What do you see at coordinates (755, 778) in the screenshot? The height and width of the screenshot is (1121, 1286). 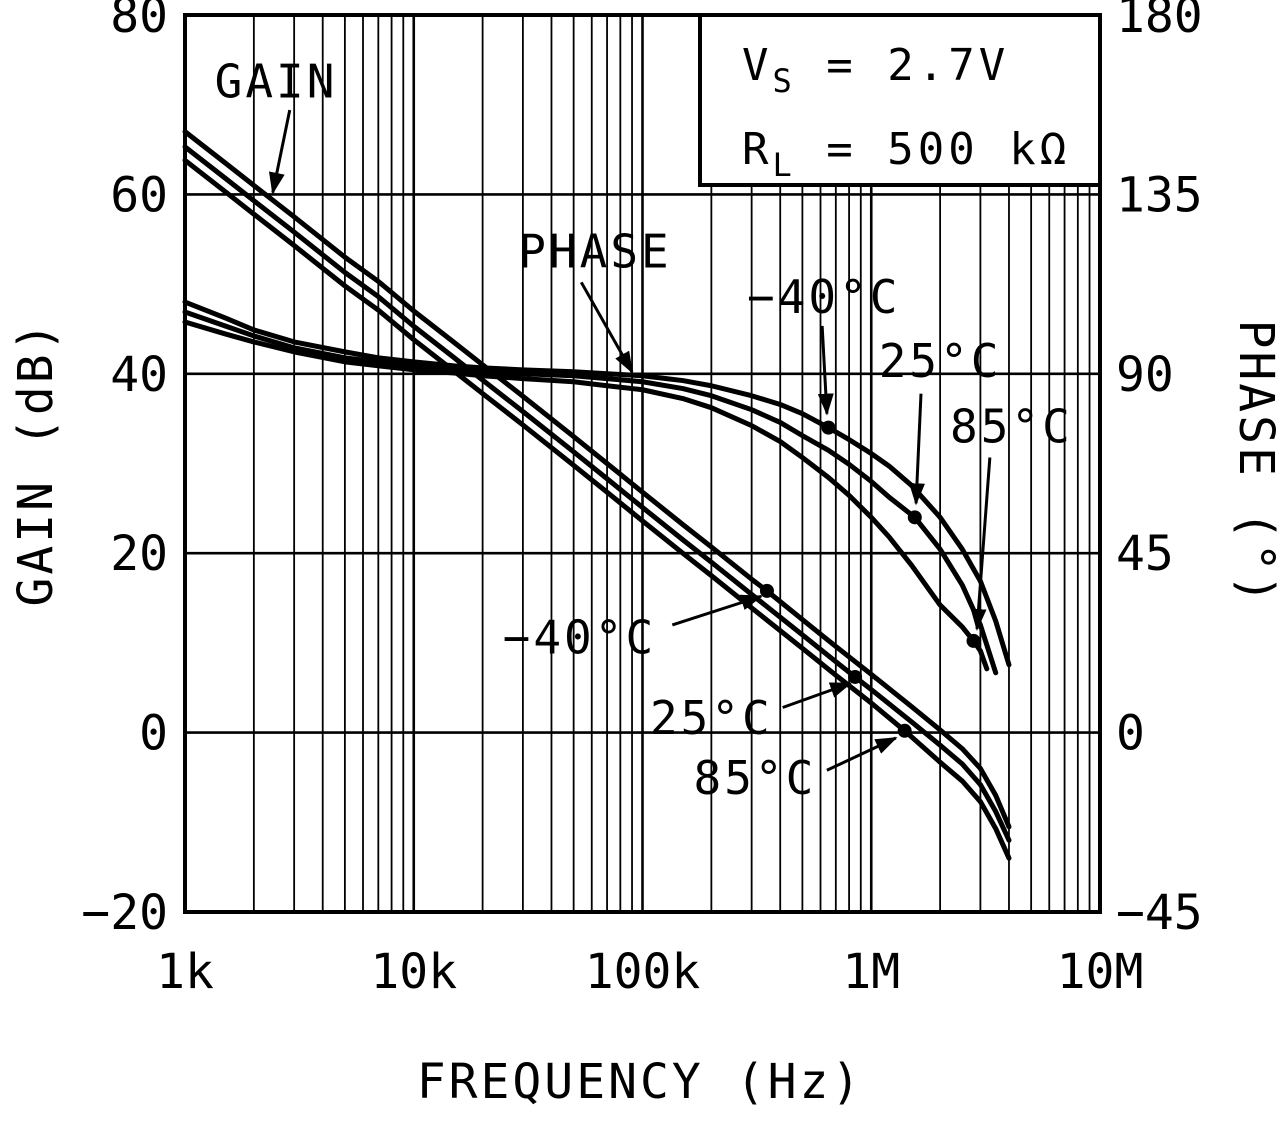 I see `annotation-label-gain-85: 85°C` at bounding box center [755, 778].